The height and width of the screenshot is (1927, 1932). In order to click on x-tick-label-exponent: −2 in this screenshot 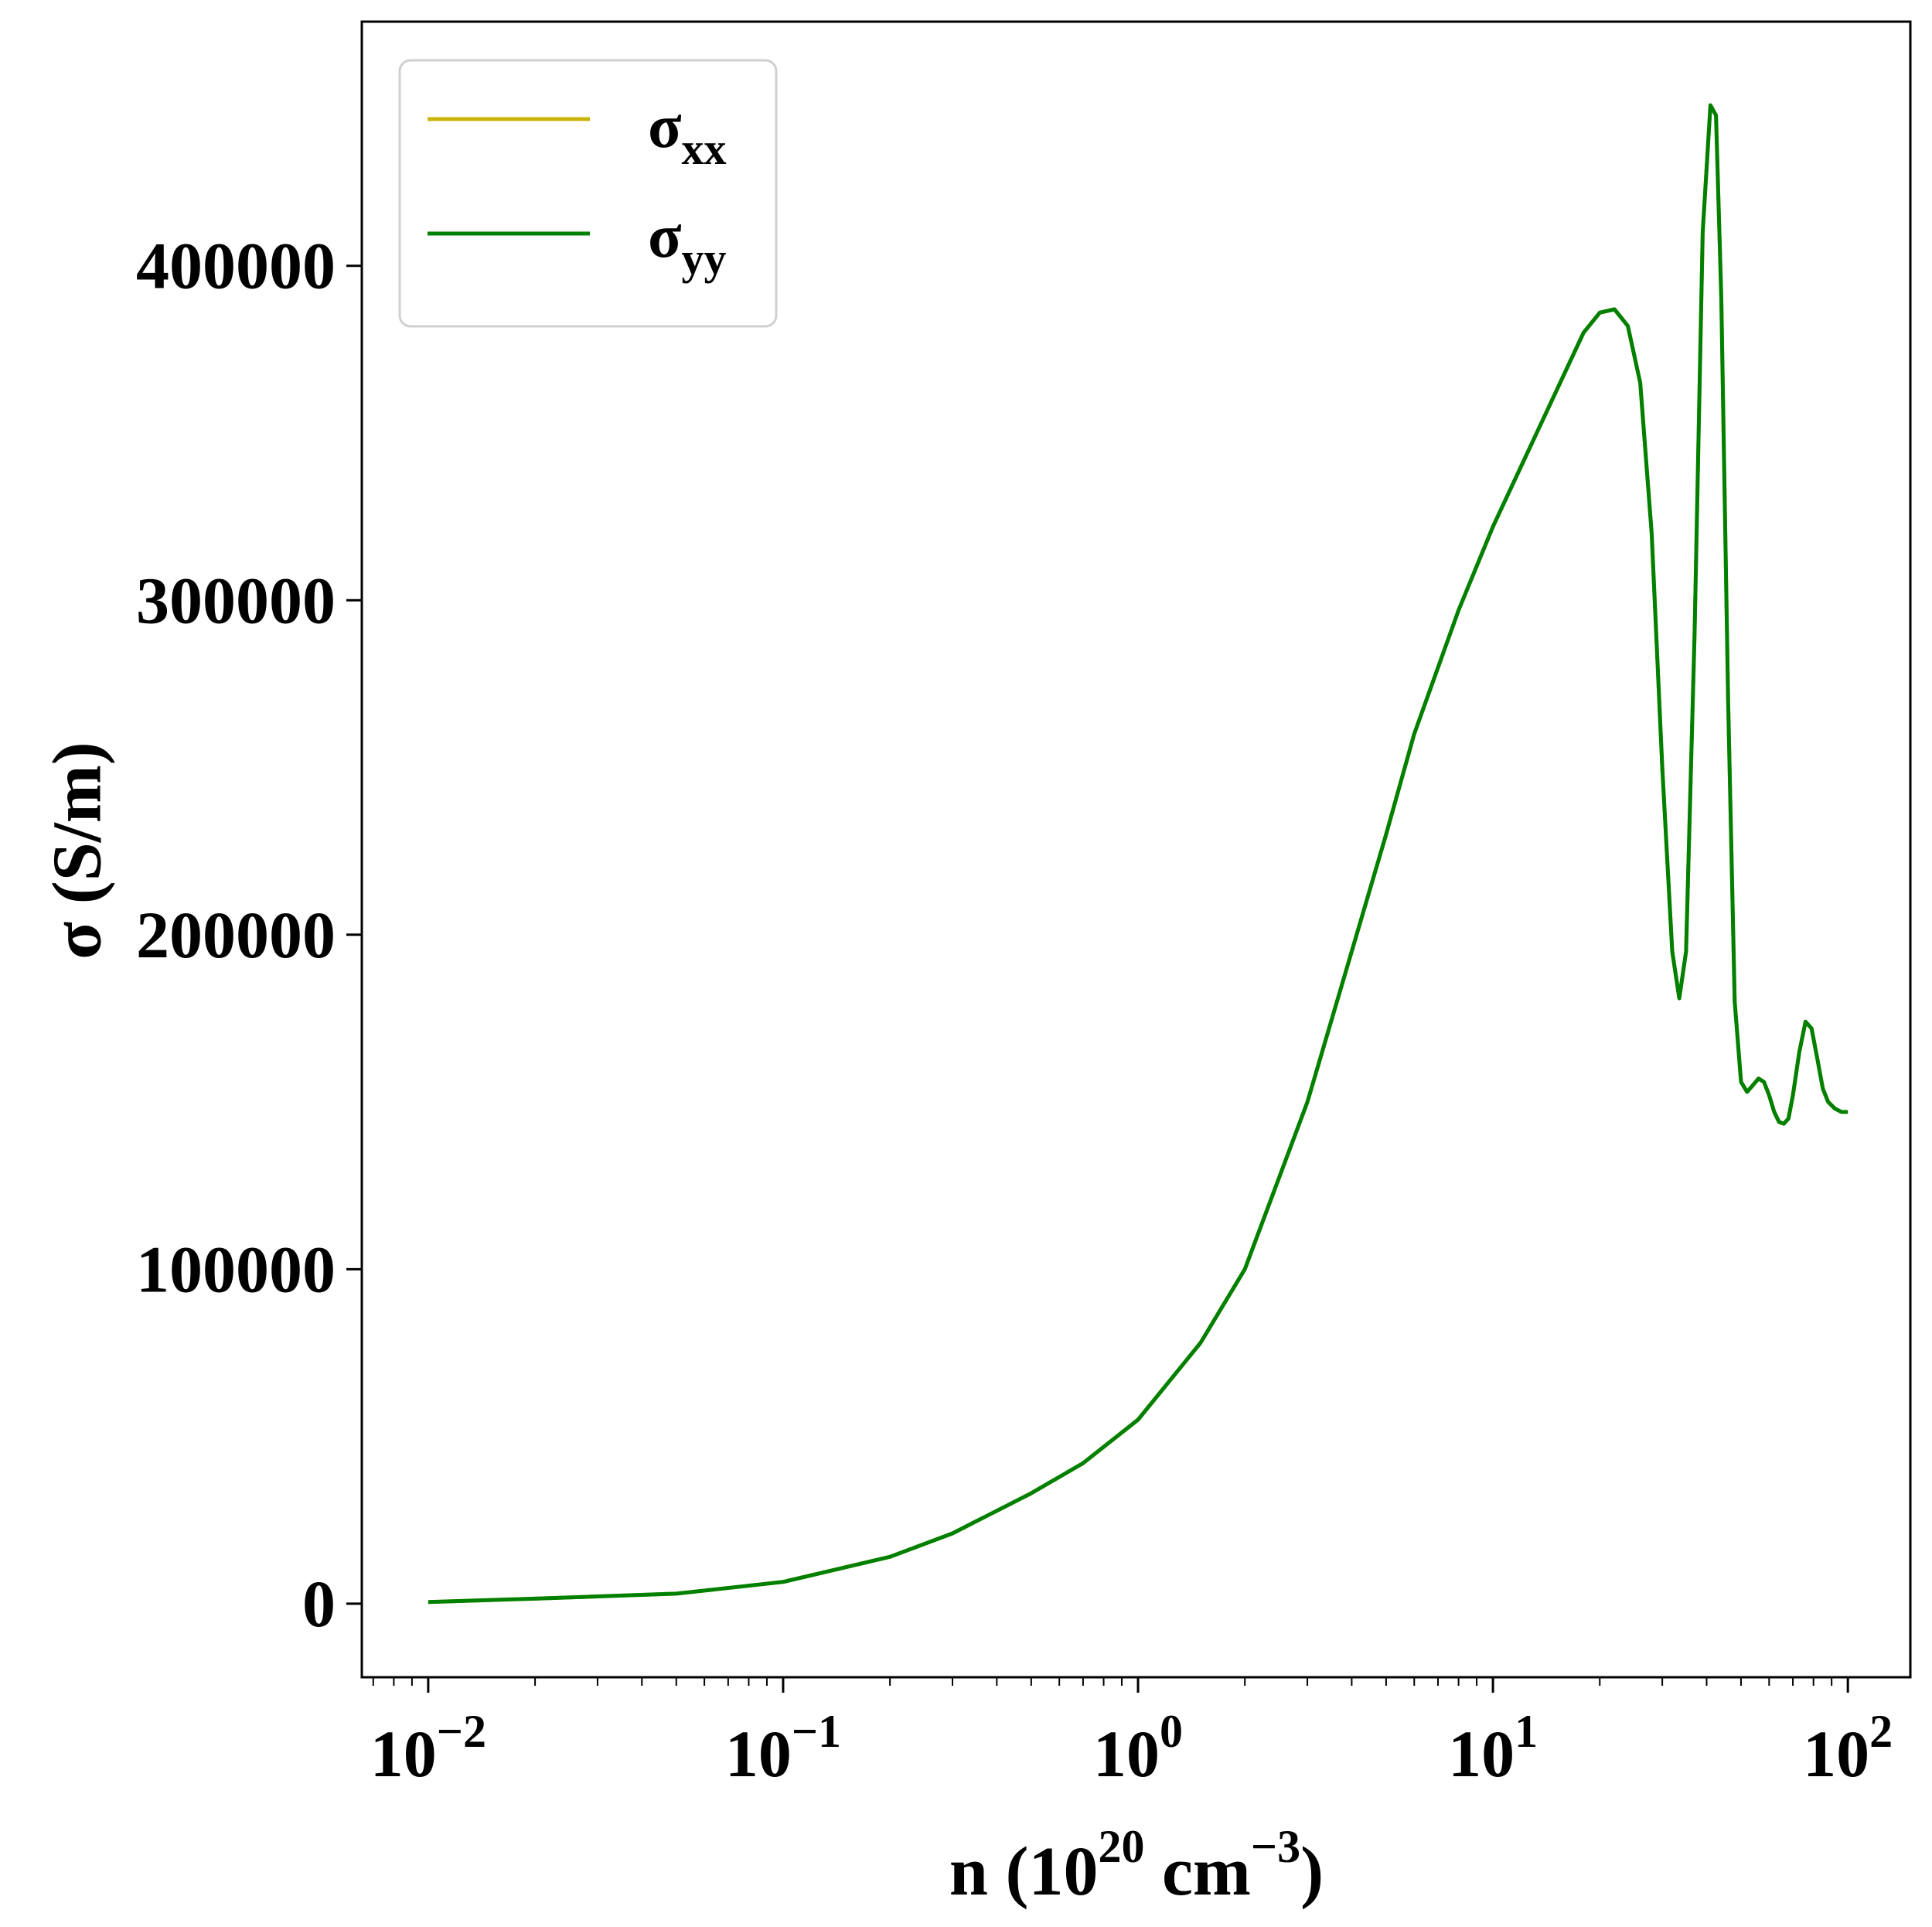, I will do `click(462, 1731)`.